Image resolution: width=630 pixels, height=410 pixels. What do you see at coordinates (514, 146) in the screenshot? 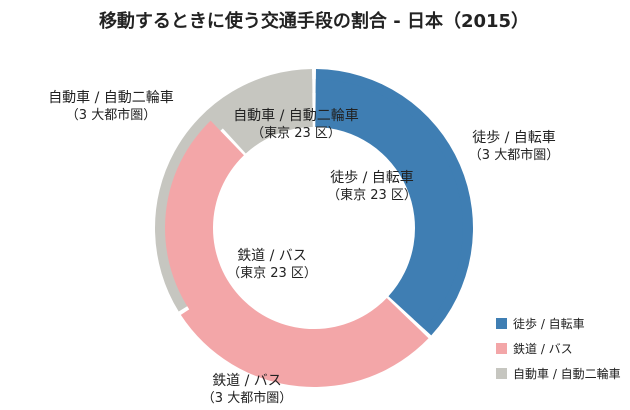
I see `slice-label-0-0: 徒歩 / 自転車（3 大都市圏）` at bounding box center [514, 146].